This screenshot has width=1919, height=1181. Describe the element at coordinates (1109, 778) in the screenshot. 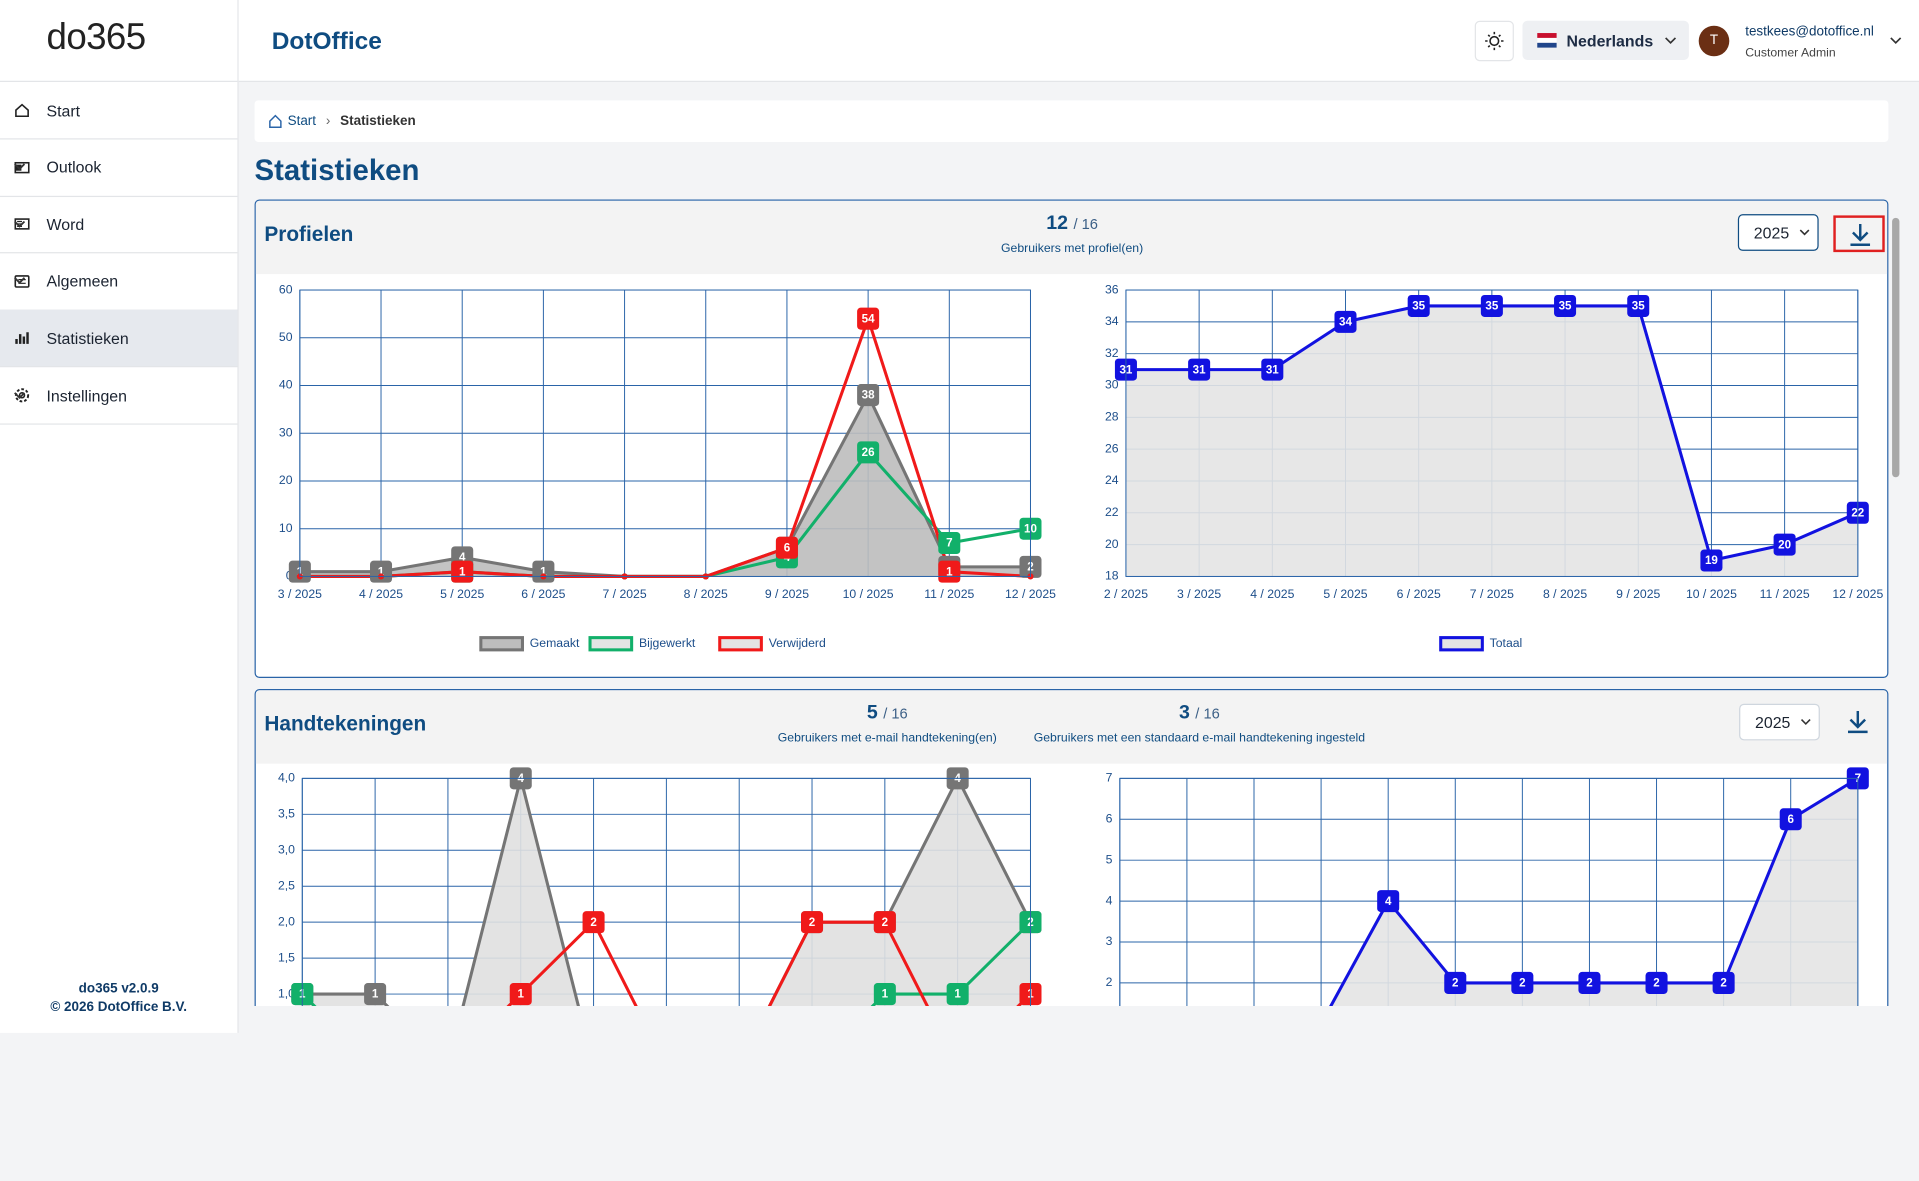

I see `y-tick-label: 7` at that location.